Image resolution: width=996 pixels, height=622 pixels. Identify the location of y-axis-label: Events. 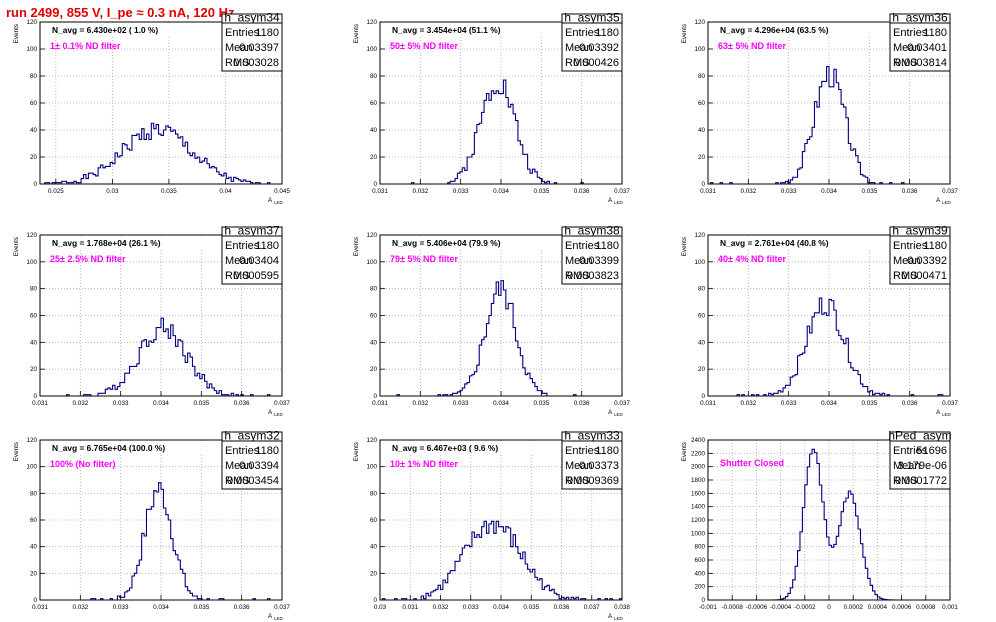
(16, 33).